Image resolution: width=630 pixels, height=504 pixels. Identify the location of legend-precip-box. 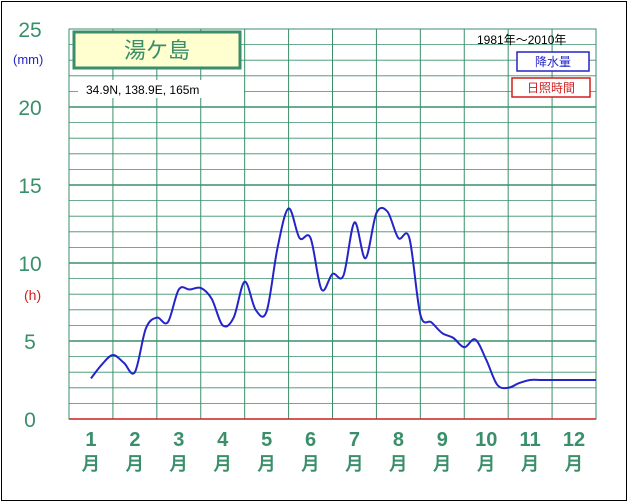
(553, 61).